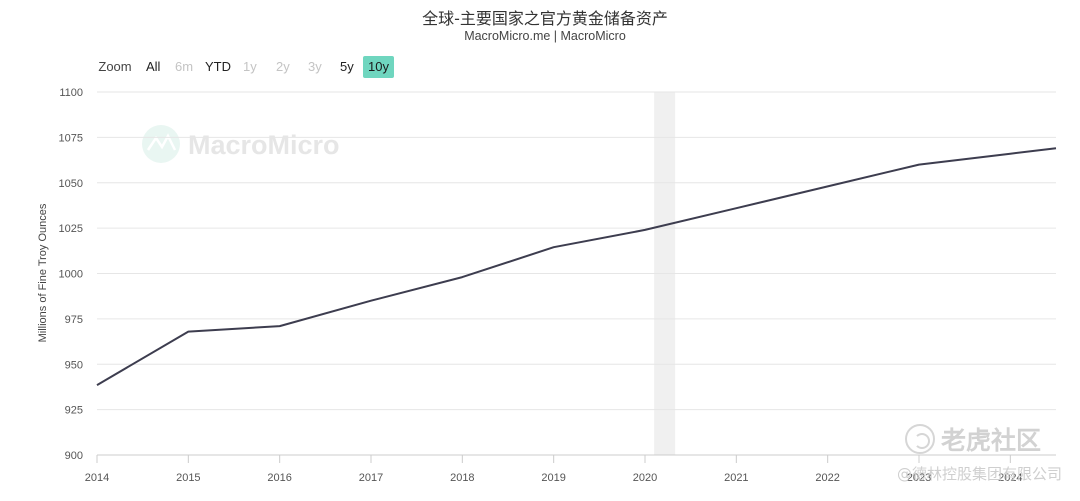  What do you see at coordinates (991, 440) in the screenshot?
I see `tiger-watermark-text: 老虎社区` at bounding box center [991, 440].